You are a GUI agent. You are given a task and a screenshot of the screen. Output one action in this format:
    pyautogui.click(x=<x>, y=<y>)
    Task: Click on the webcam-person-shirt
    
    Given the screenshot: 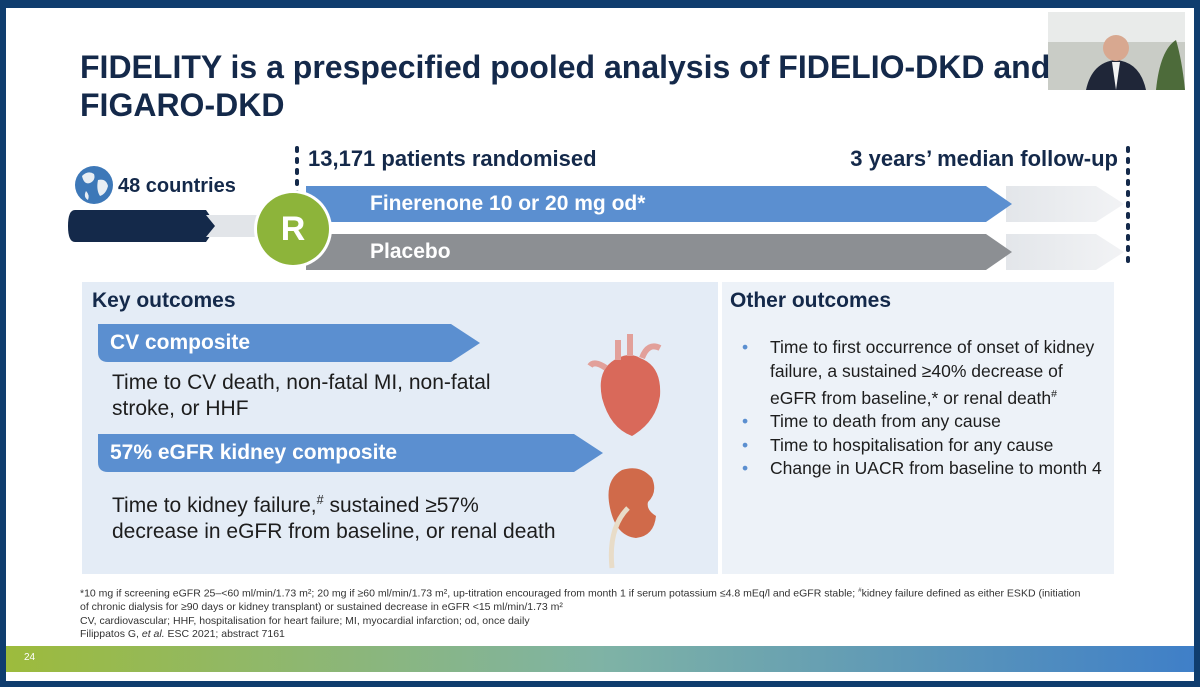 What is the action you would take?
    pyautogui.click(x=1116, y=76)
    